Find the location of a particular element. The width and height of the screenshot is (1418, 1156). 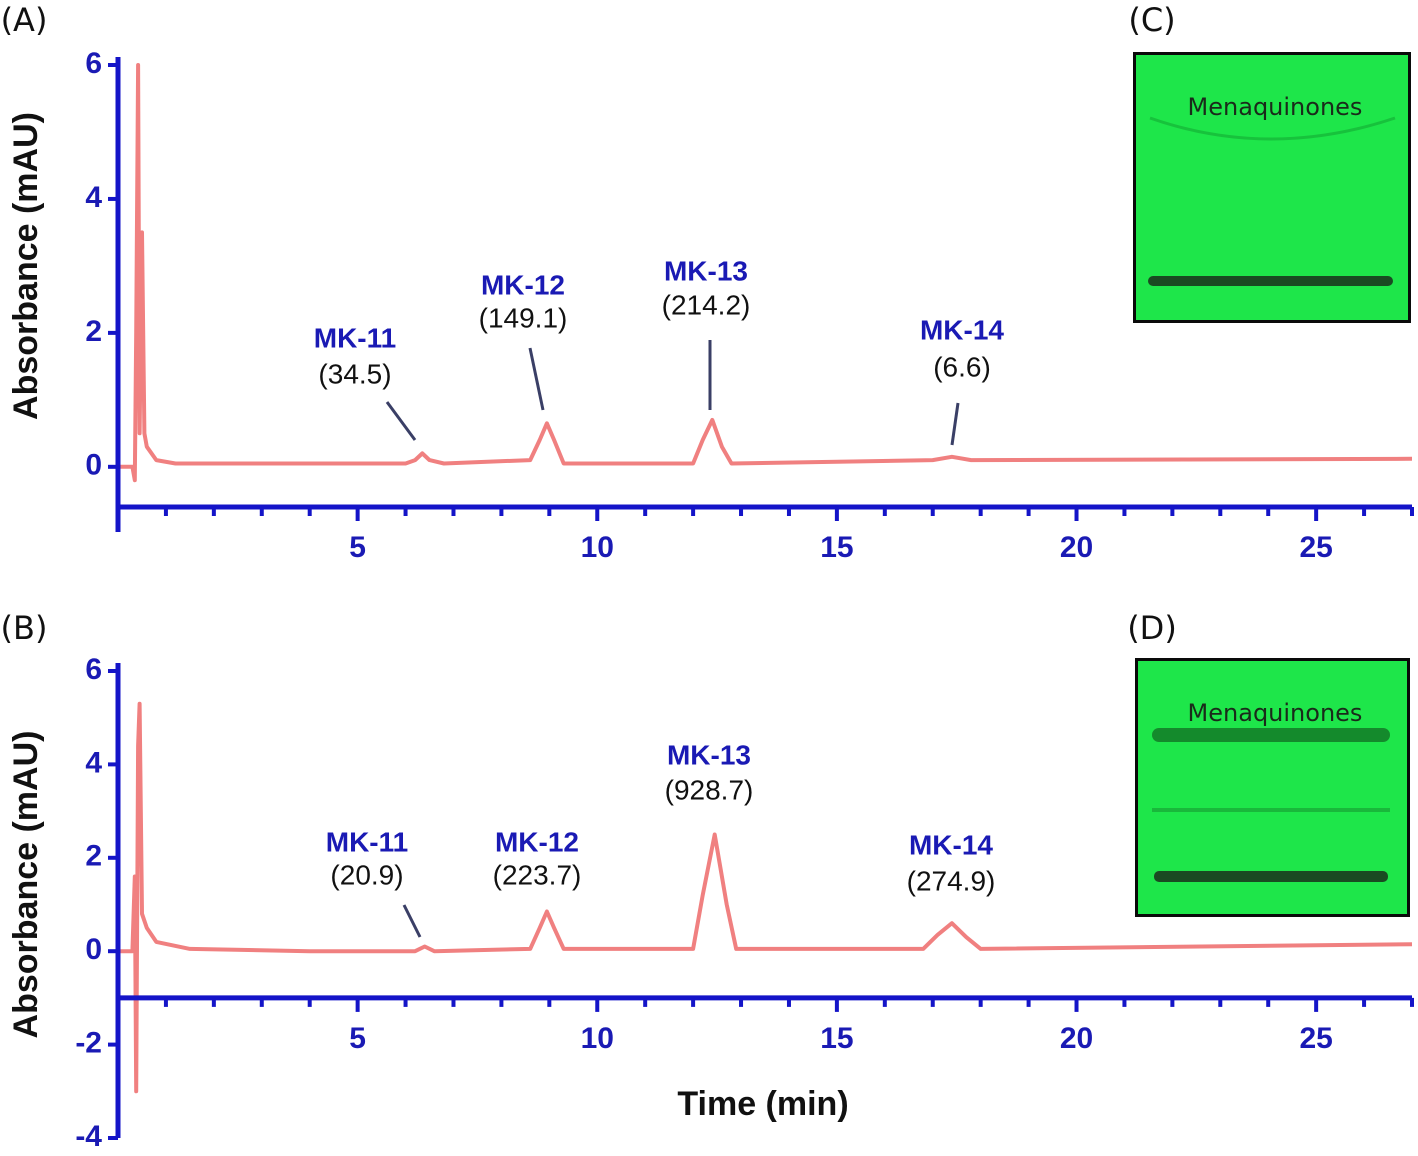

peak-area: (214.2) is located at coordinates (706, 304).